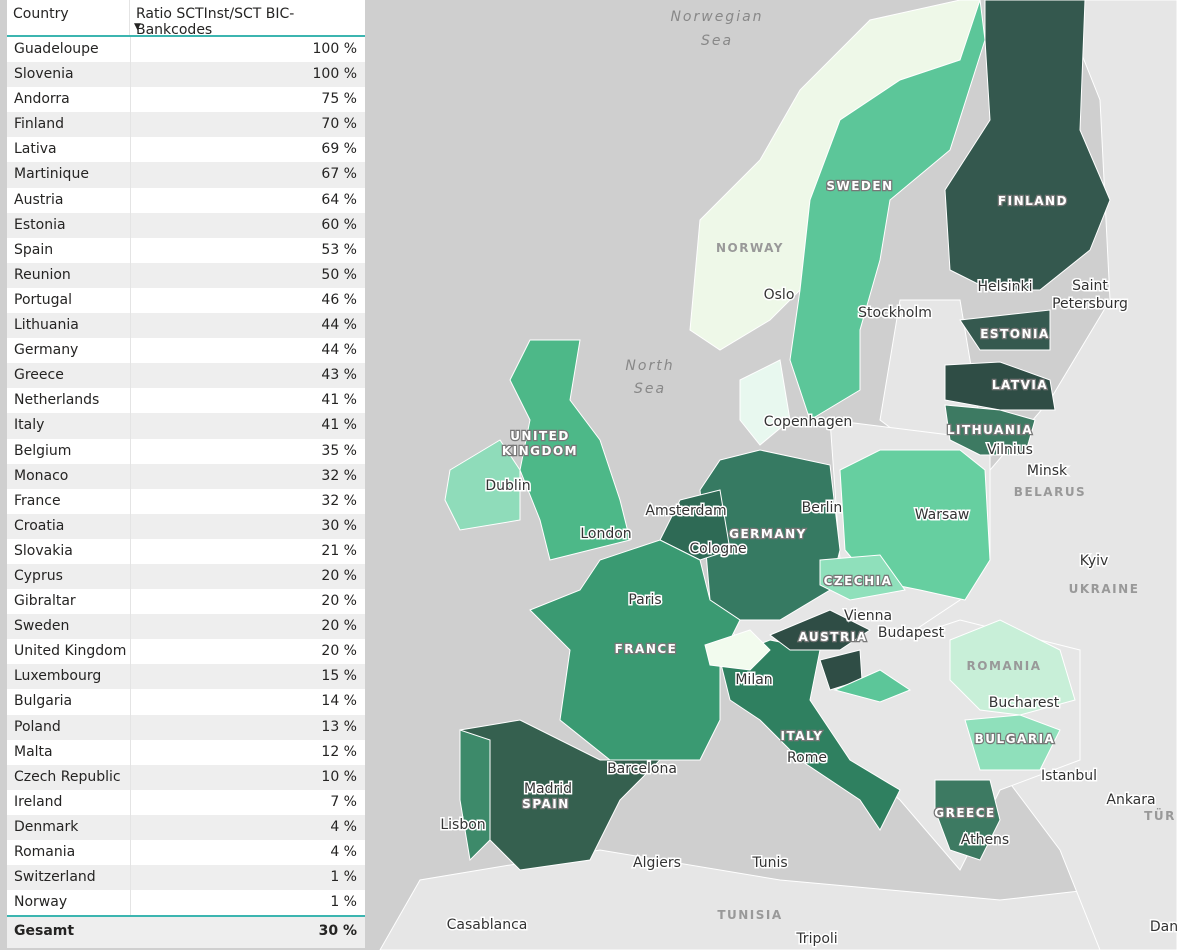 The image size is (1177, 950). Describe the element at coordinates (69, 777) in the screenshot. I see `country-cell: Czech Republic` at that location.